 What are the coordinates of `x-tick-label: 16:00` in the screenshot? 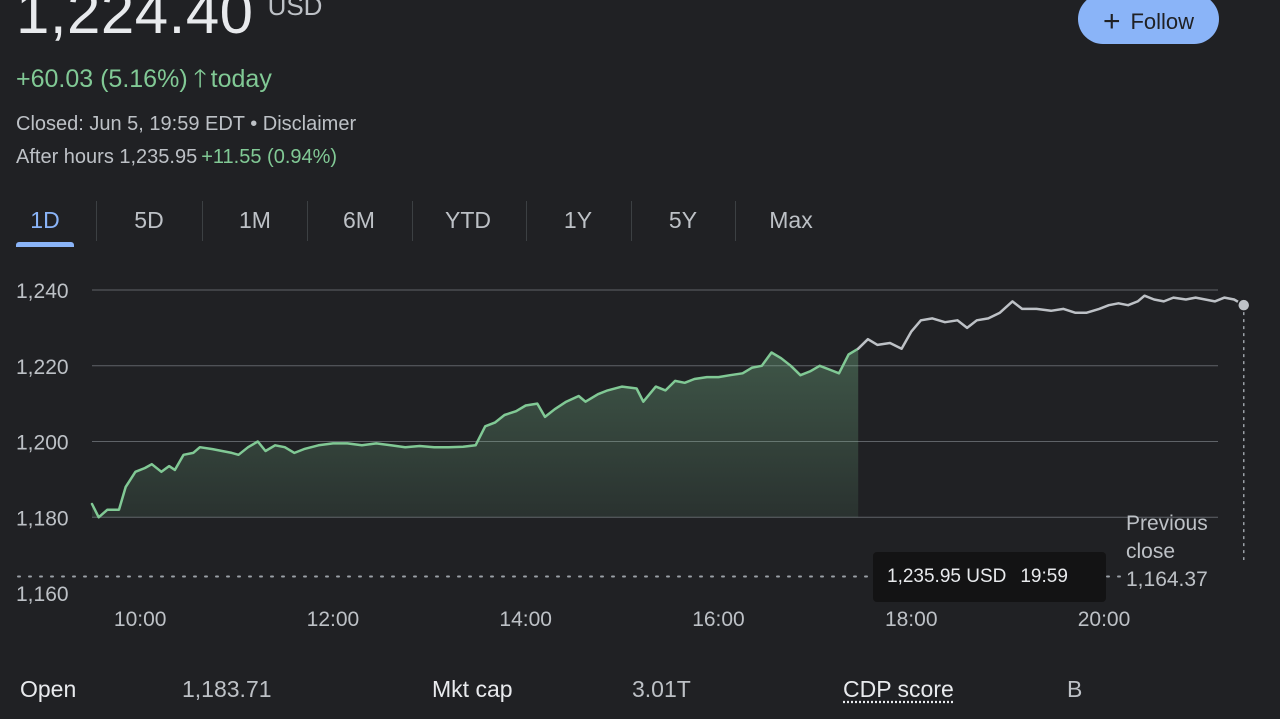 It's located at (718, 619).